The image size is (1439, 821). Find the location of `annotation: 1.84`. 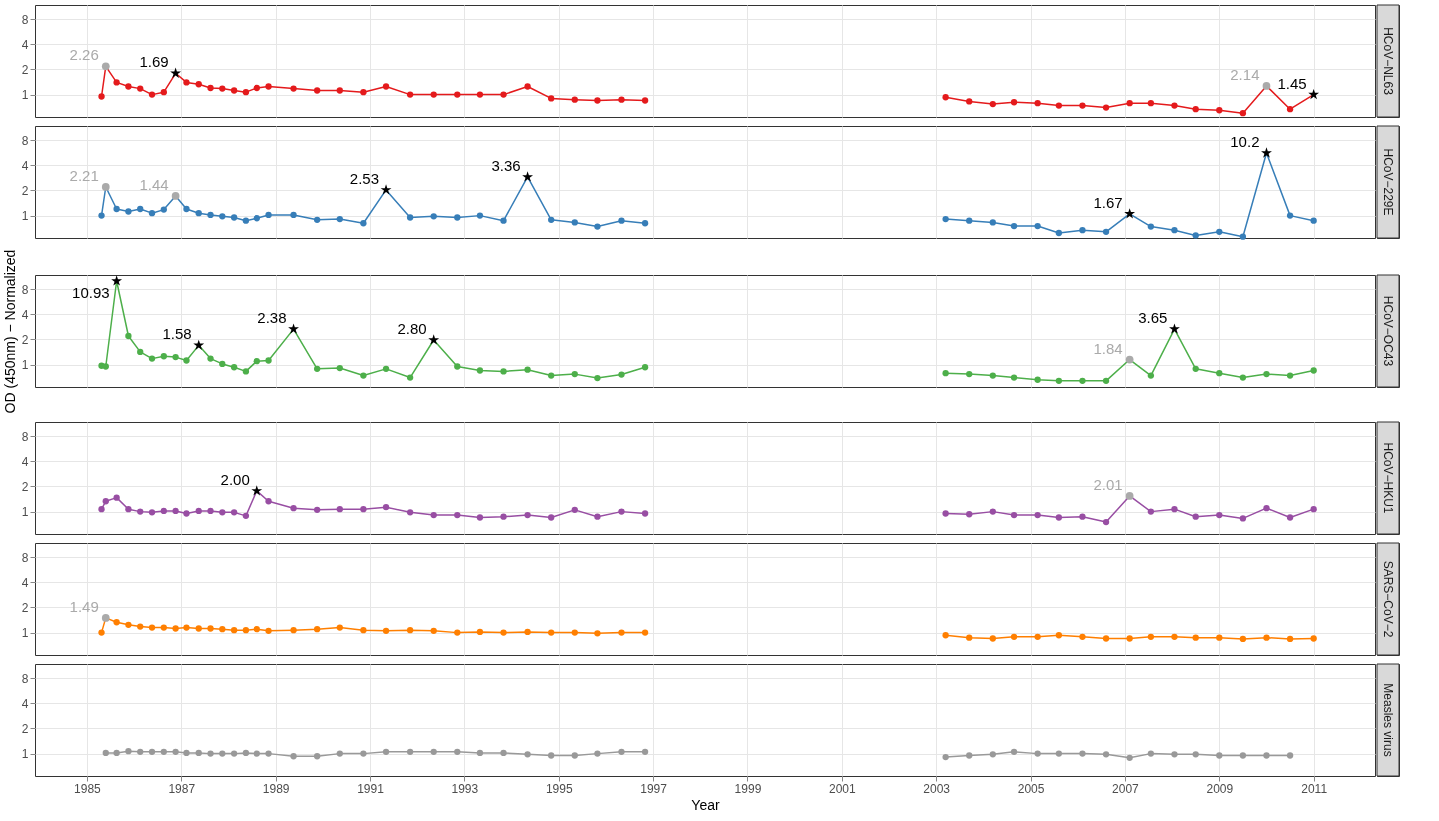

annotation: 1.84 is located at coordinates (1108, 348).